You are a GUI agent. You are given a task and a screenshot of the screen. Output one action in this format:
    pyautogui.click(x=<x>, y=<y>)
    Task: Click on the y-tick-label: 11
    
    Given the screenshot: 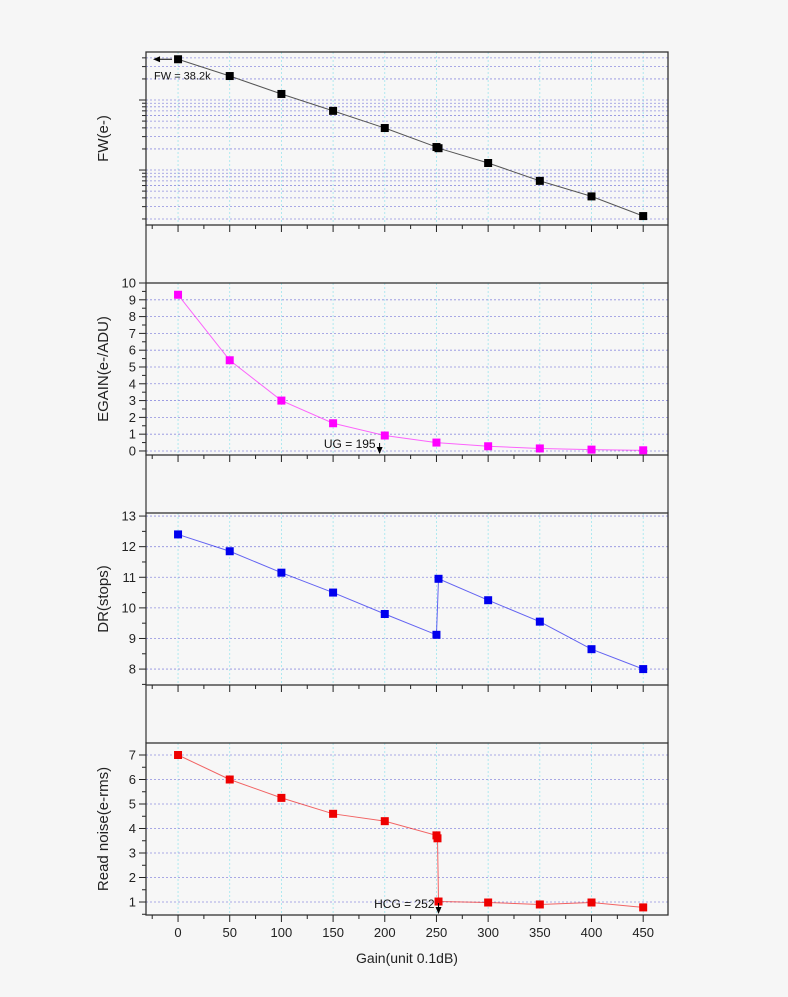 What is the action you would take?
    pyautogui.click(x=130, y=577)
    